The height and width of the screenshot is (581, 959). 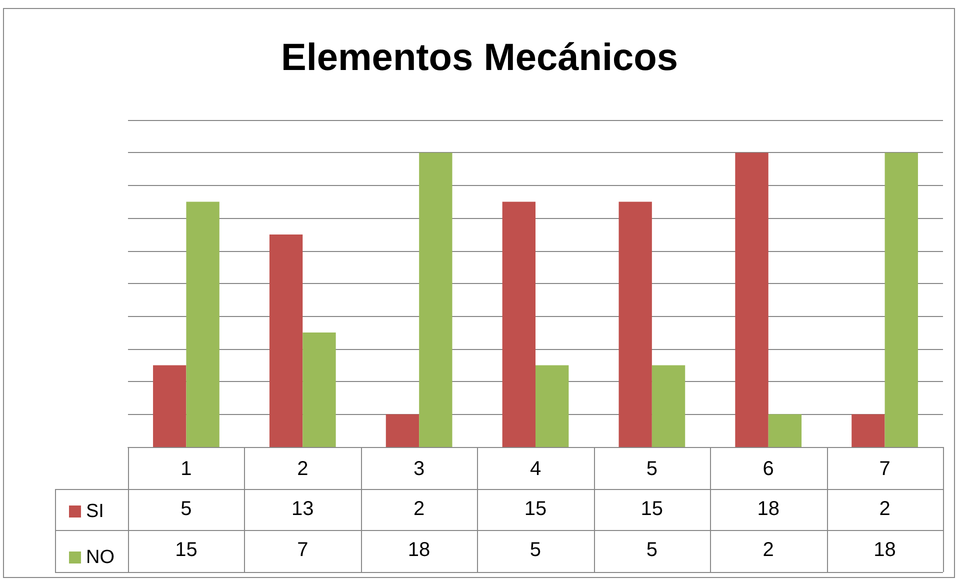 What do you see at coordinates (95, 511) in the screenshot?
I see `legend-label: SI` at bounding box center [95, 511].